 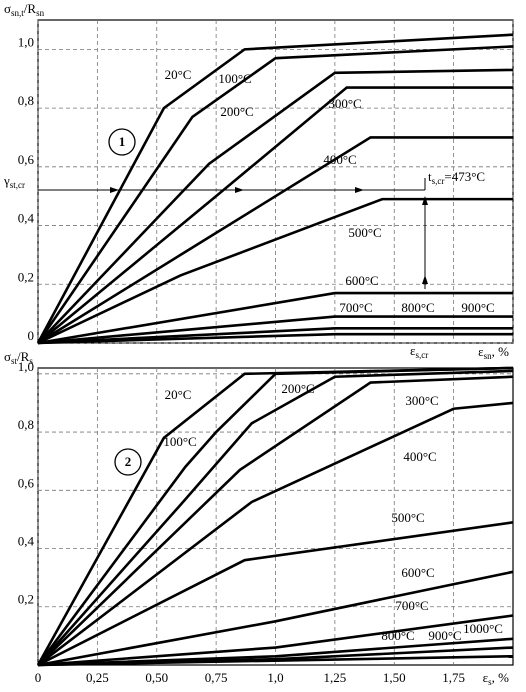 What do you see at coordinates (488, 356) in the screenshot?
I see `x-axis-title-part: sn` at bounding box center [488, 356].